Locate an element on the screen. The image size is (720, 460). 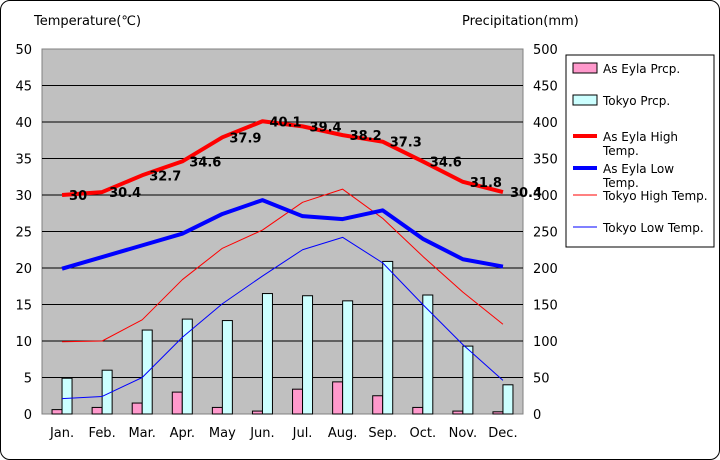
left-tick-label: 45 is located at coordinates (23, 87).